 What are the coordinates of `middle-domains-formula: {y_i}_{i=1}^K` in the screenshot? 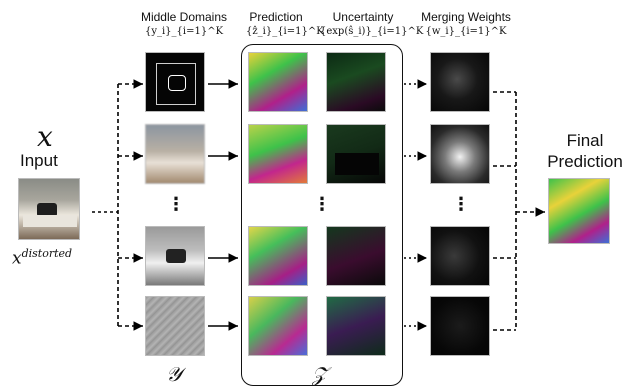 It's located at (184, 31).